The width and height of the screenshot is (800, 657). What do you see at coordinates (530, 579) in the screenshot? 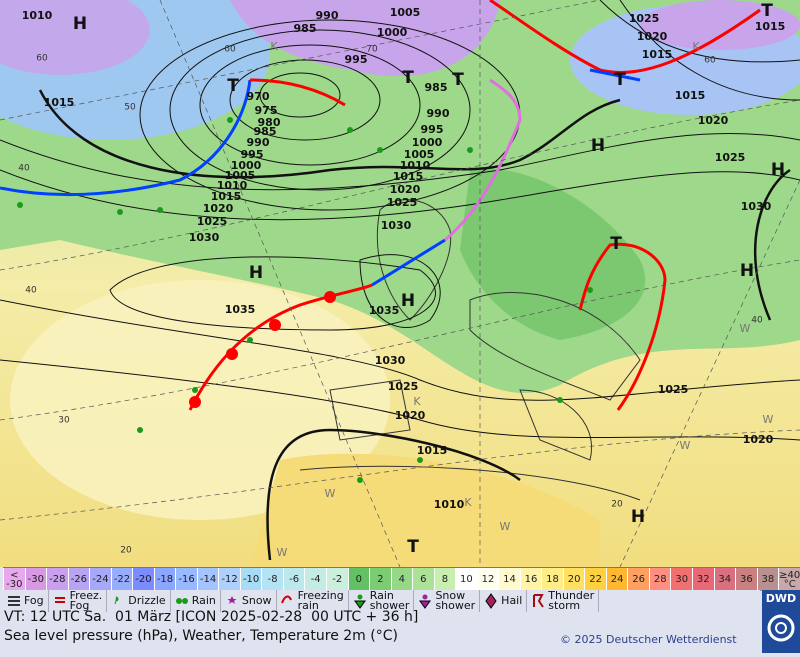
I see `scale-cell: 16` at bounding box center [530, 579].